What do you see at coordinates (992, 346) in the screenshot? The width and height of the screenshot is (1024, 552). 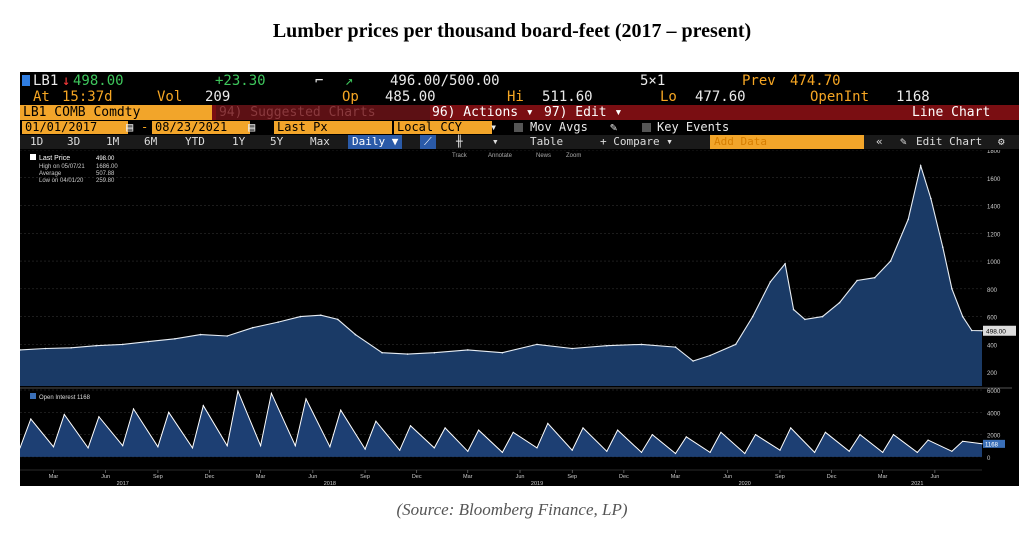 I see `price-y-tick-label: 400` at bounding box center [992, 346].